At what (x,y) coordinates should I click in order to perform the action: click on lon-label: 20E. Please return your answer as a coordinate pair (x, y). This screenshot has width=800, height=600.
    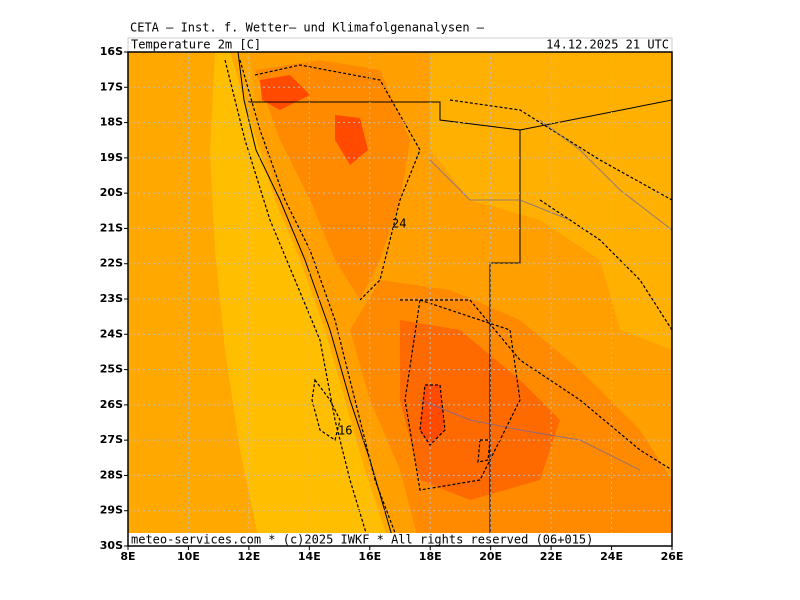
    Looking at the image, I should click on (490, 556).